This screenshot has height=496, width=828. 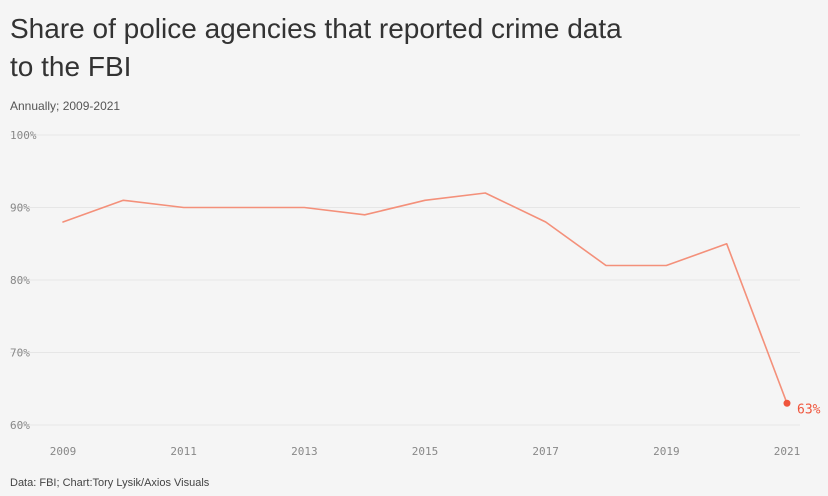 I want to click on y-tick-label: 70%, so click(x=20, y=353).